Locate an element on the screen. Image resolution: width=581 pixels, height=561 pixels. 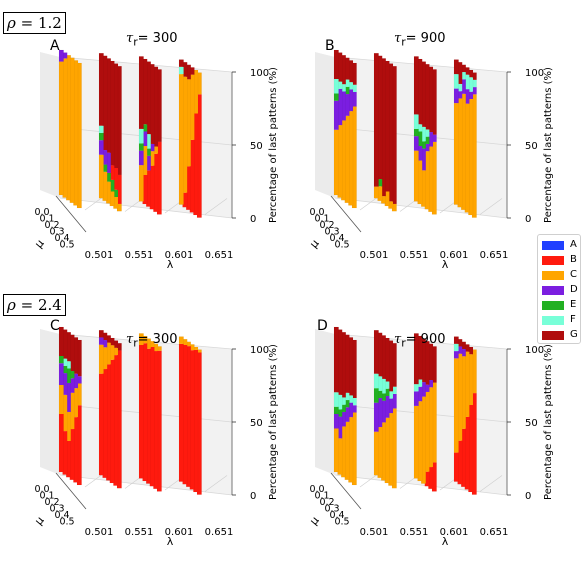
bar-segment-a-0-5-C is located at coordinates (79, 135).